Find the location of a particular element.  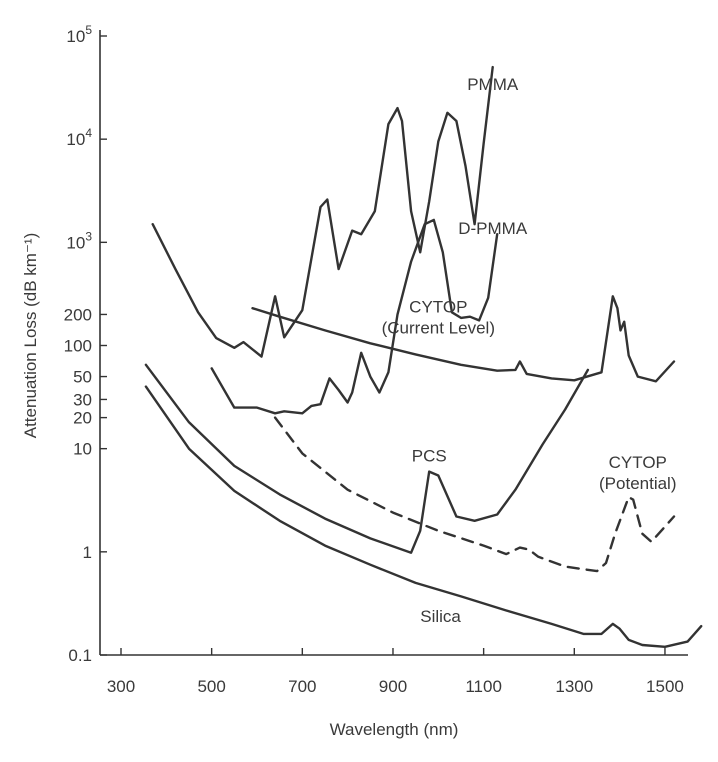

y-tick-label: 10³ is located at coordinates (79, 240).